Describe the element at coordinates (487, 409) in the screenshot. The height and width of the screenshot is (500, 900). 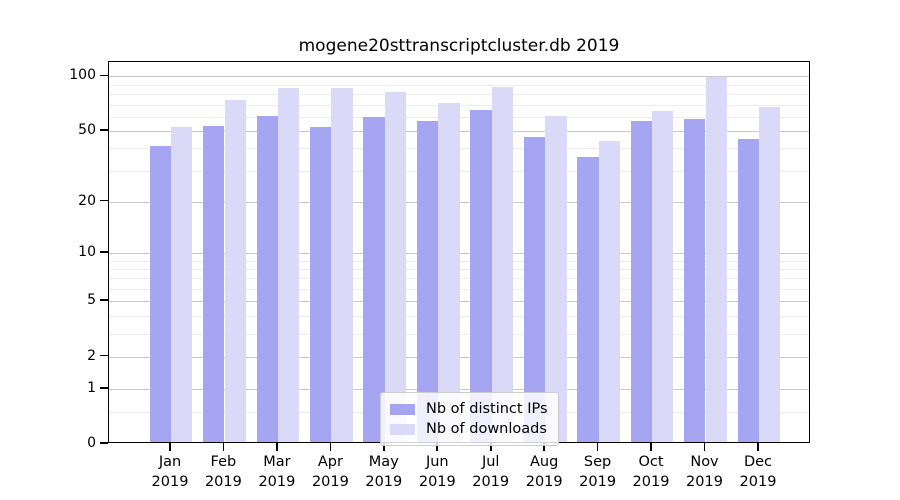
I see `legend-label: Nb of distinct IPs` at that location.